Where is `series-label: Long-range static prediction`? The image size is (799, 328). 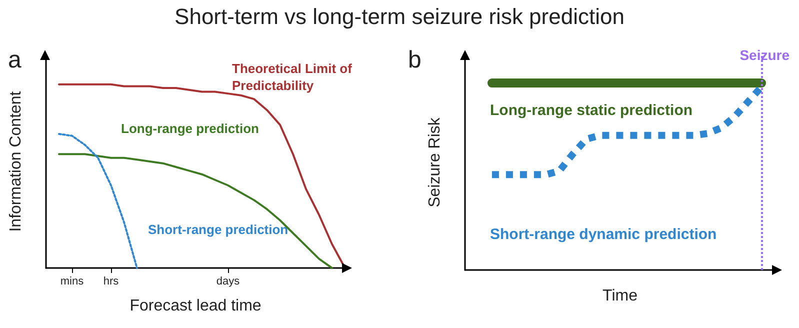 series-label: Long-range static prediction is located at coordinates (591, 110).